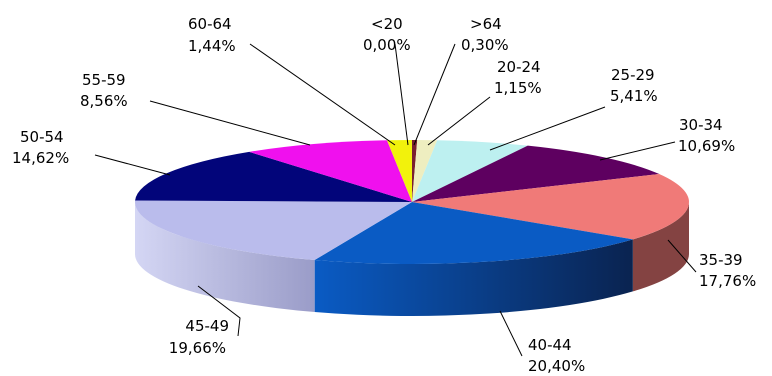  I want to click on category-label-45-49: 45-49, so click(207, 326).